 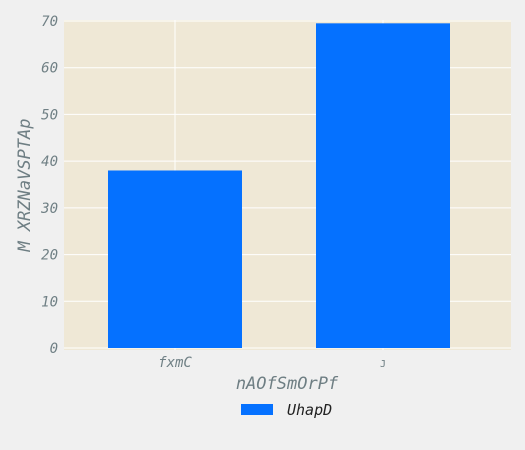 What do you see at coordinates (49, 256) in the screenshot?
I see `y-tick-label: 20` at bounding box center [49, 256].